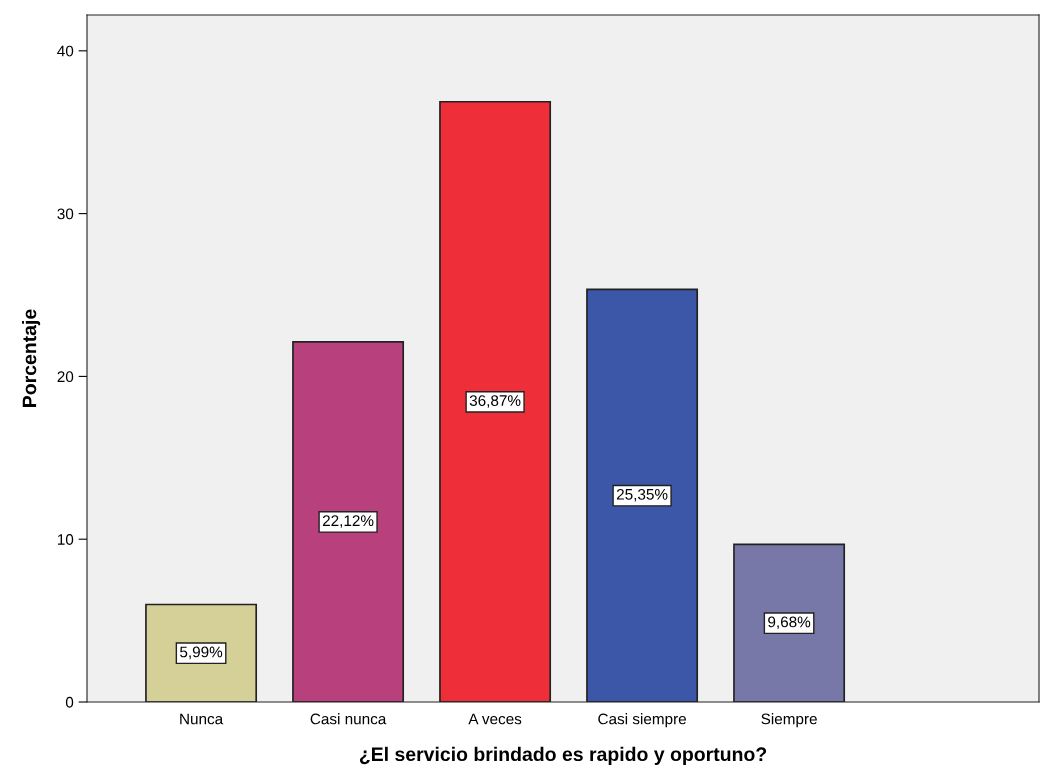 The height and width of the screenshot is (778, 1040). Describe the element at coordinates (65, 214) in the screenshot. I see `y-tick-label: 30` at that location.